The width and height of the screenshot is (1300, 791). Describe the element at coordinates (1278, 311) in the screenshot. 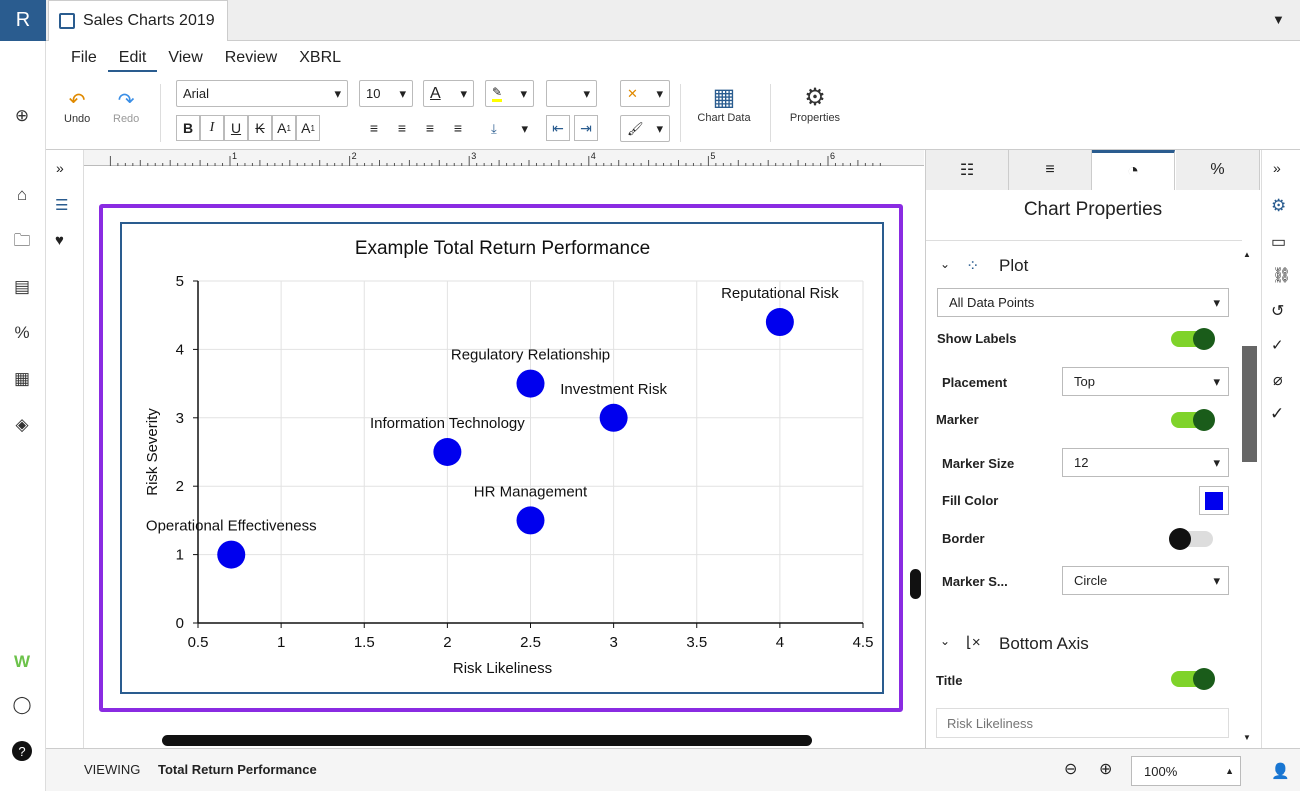

I see `history-icon: ↺` at that location.